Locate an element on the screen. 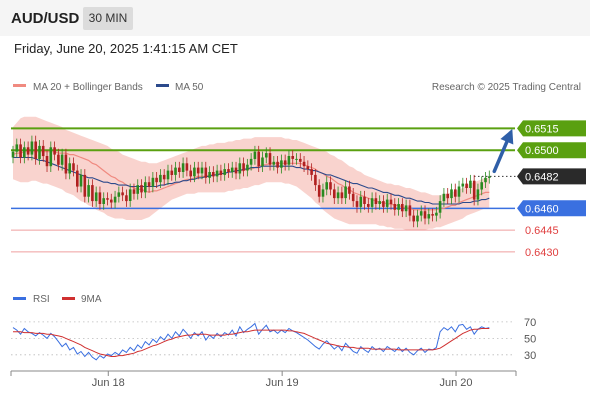 Image resolution: width=590 pixels, height=400 pixels. ma9-legend-label: 9MA is located at coordinates (91, 299).